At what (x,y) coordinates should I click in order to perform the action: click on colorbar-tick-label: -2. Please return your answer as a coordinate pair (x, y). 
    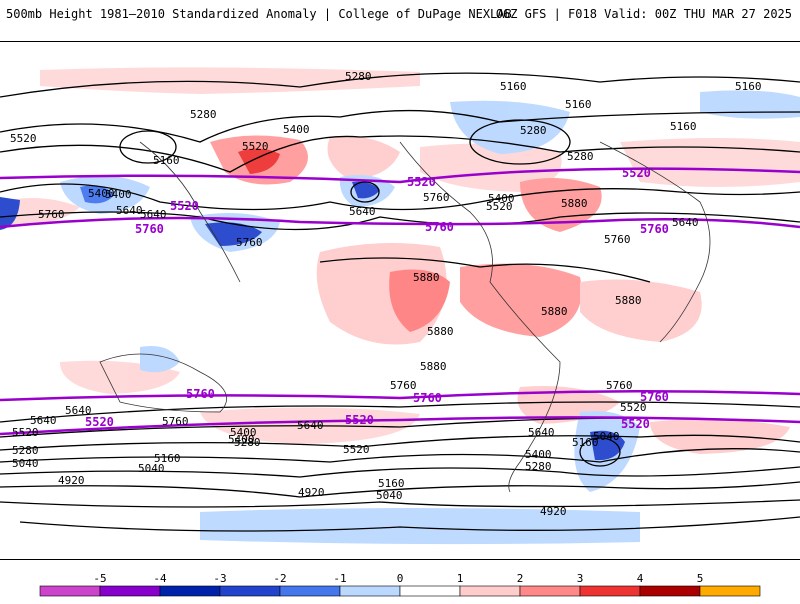
    Looking at the image, I should click on (279, 578).